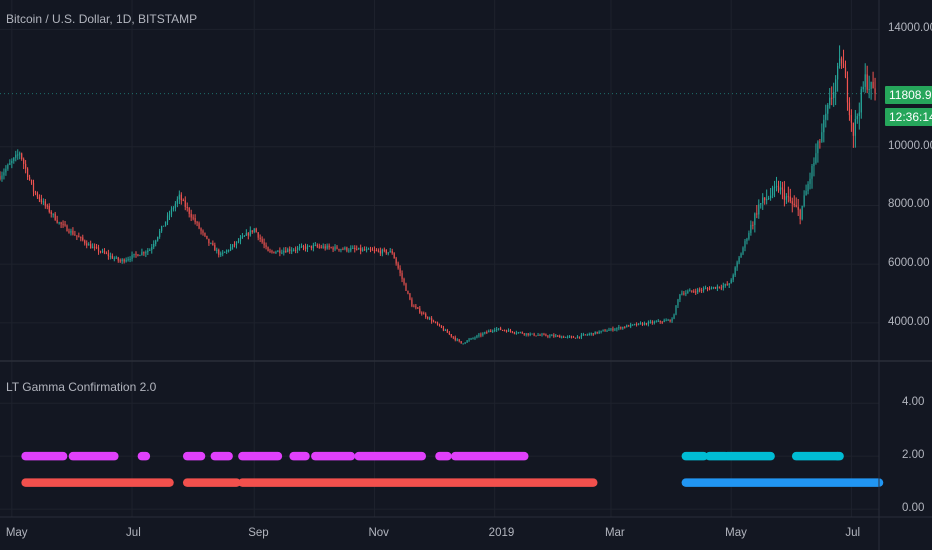  What do you see at coordinates (501, 533) in the screenshot?
I see `time-tick-label: 2019` at bounding box center [501, 533].